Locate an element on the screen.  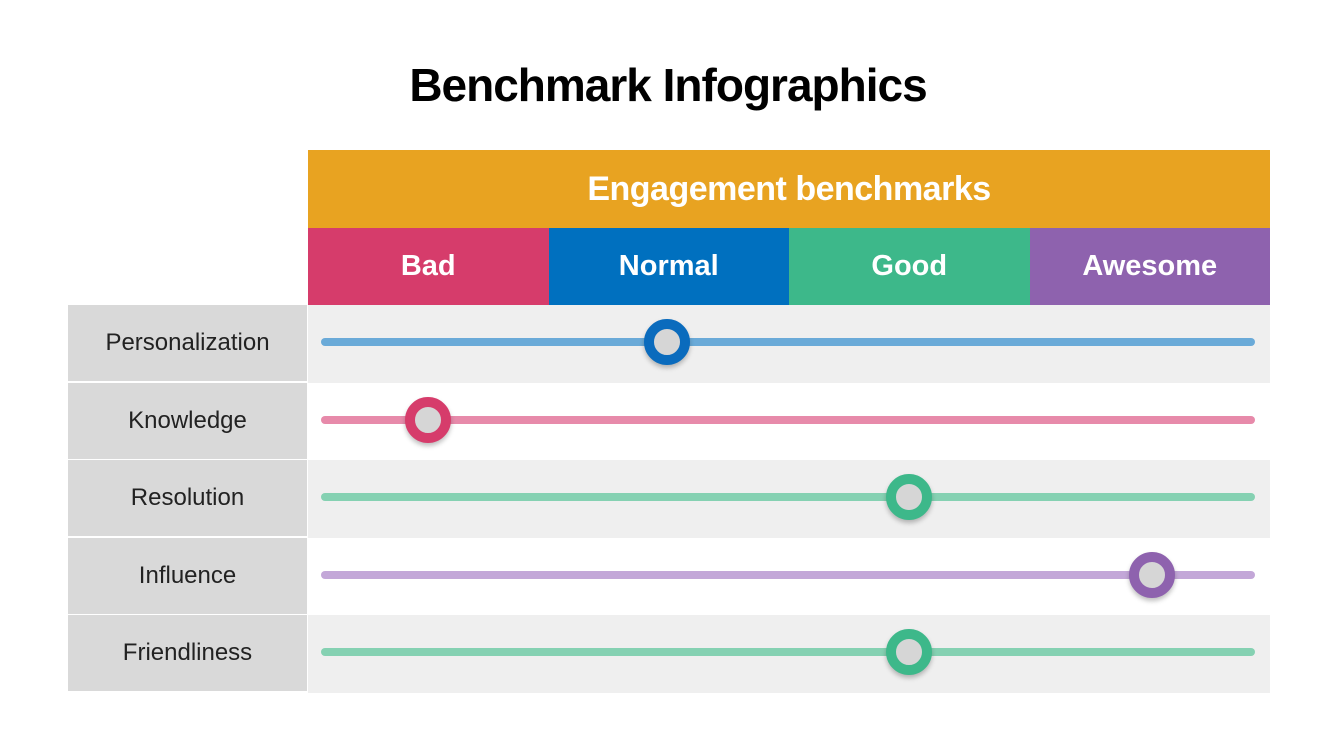
row-label: Resolution is located at coordinates (187, 499).